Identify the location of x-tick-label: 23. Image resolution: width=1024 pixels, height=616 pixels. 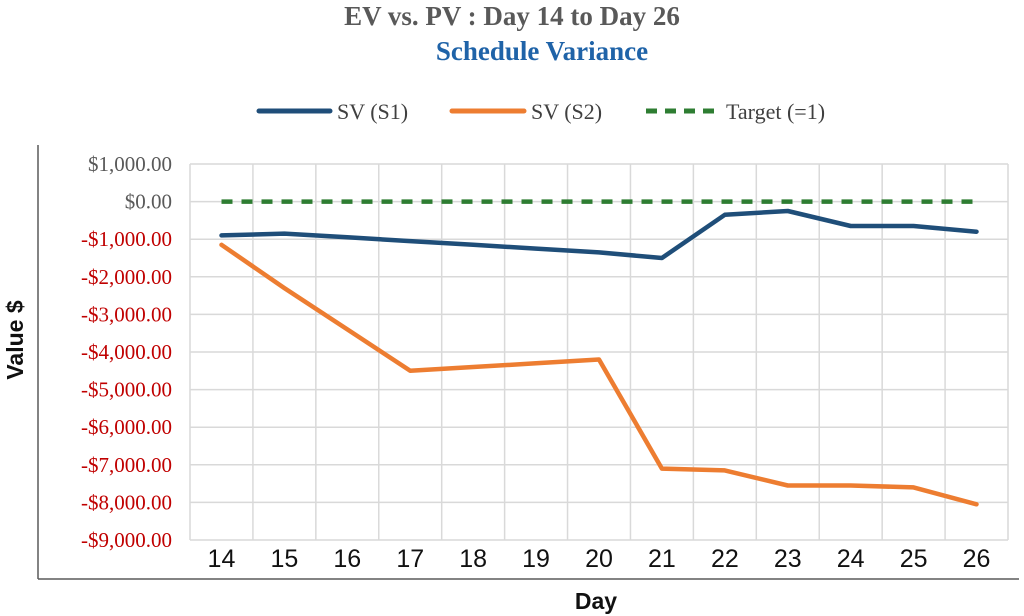
(788, 559).